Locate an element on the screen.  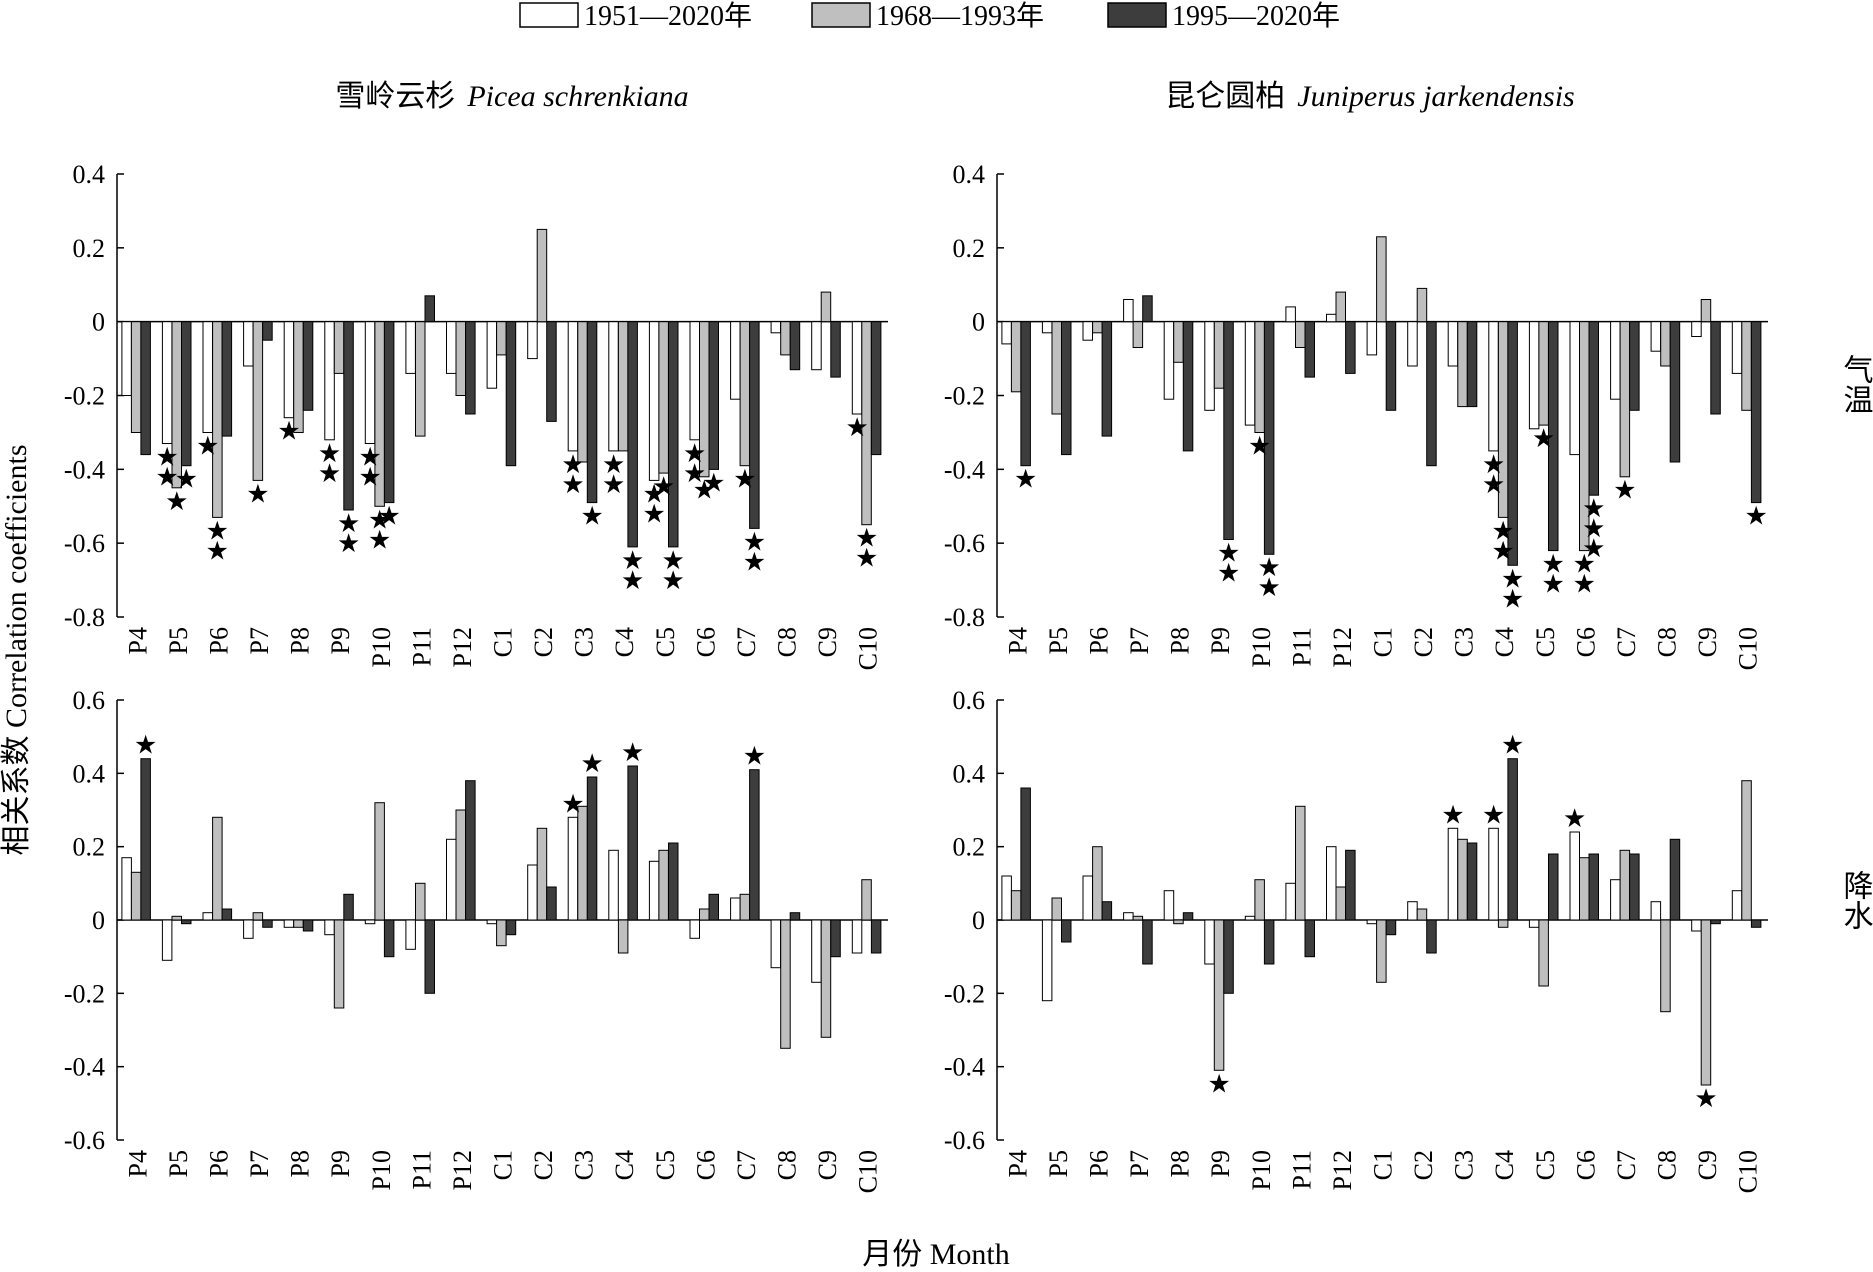
bar-1968-1993-c10 is located at coordinates (1746, 850).